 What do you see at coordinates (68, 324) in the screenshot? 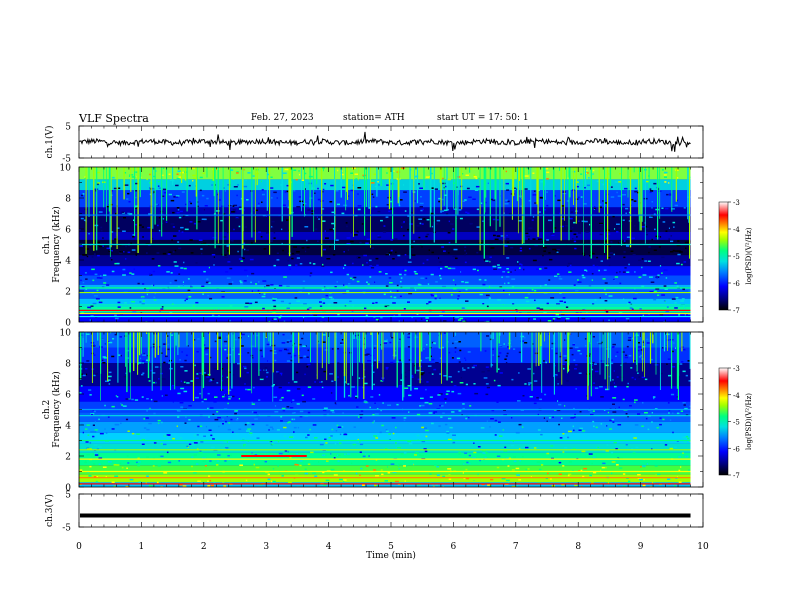
I see `y-tick-label: 0` at bounding box center [68, 324].